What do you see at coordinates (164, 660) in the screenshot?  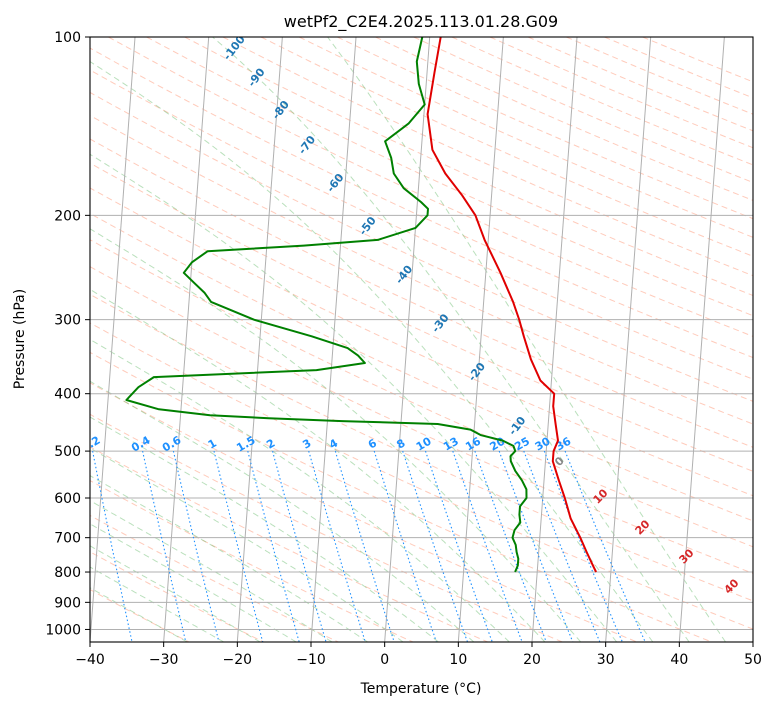 I see `x-tick-label: −30` at bounding box center [164, 660].